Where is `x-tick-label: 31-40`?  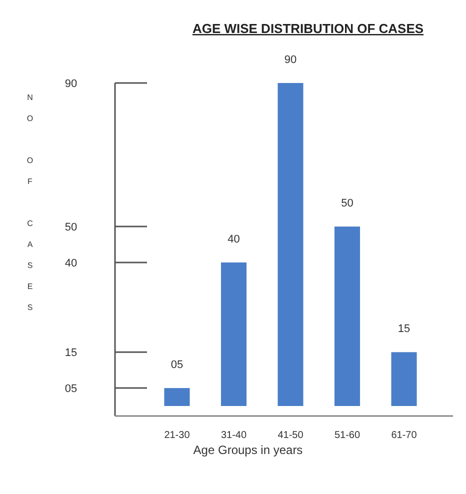 x-tick-label: 31-40 is located at coordinates (233, 435).